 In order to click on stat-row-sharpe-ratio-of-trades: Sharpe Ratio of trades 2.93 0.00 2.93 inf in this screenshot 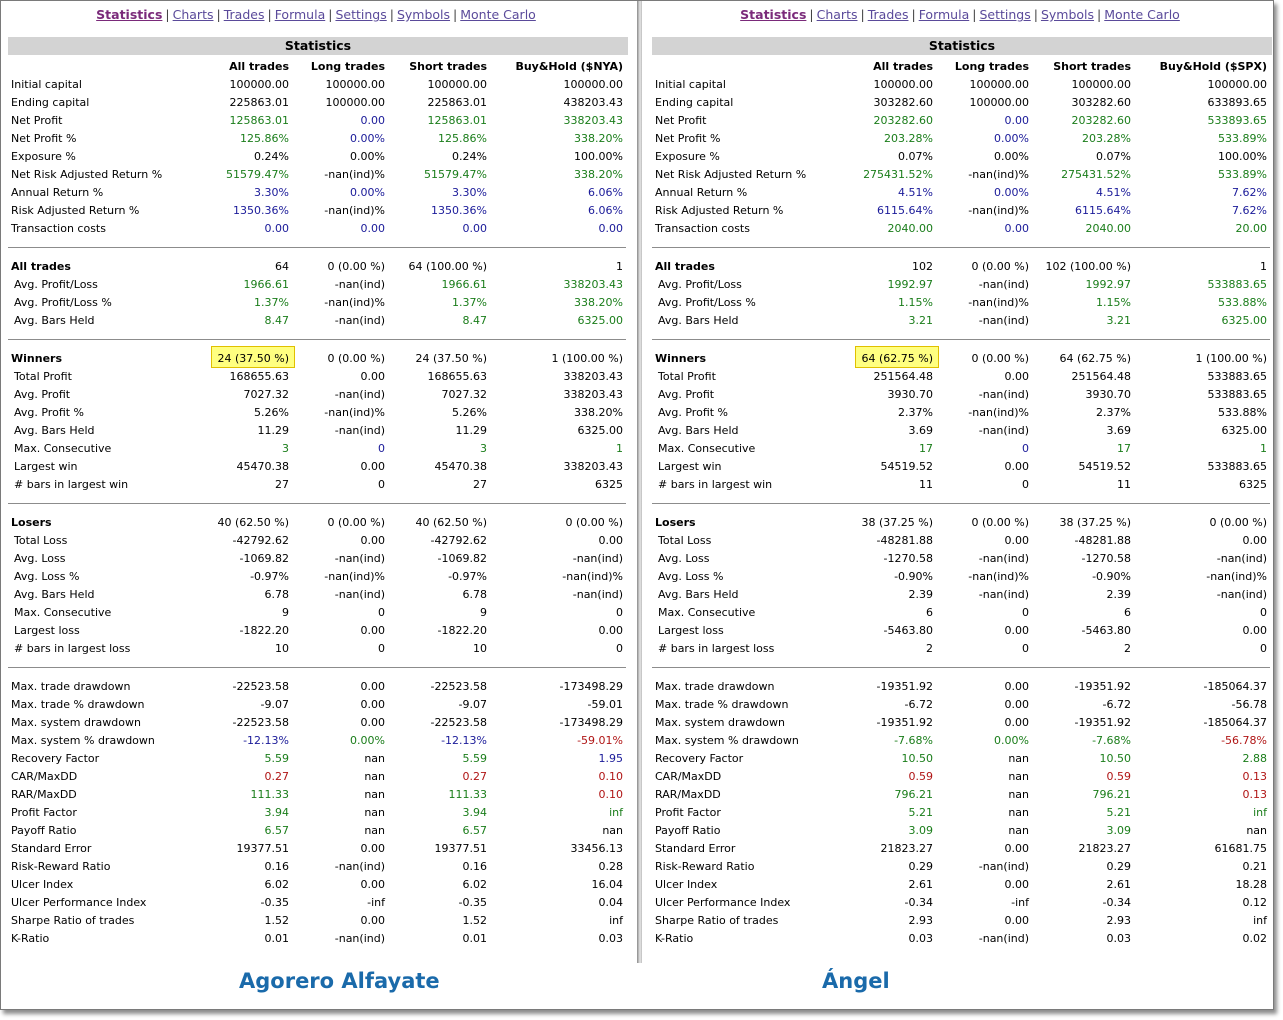, I will do `click(959, 921)`.